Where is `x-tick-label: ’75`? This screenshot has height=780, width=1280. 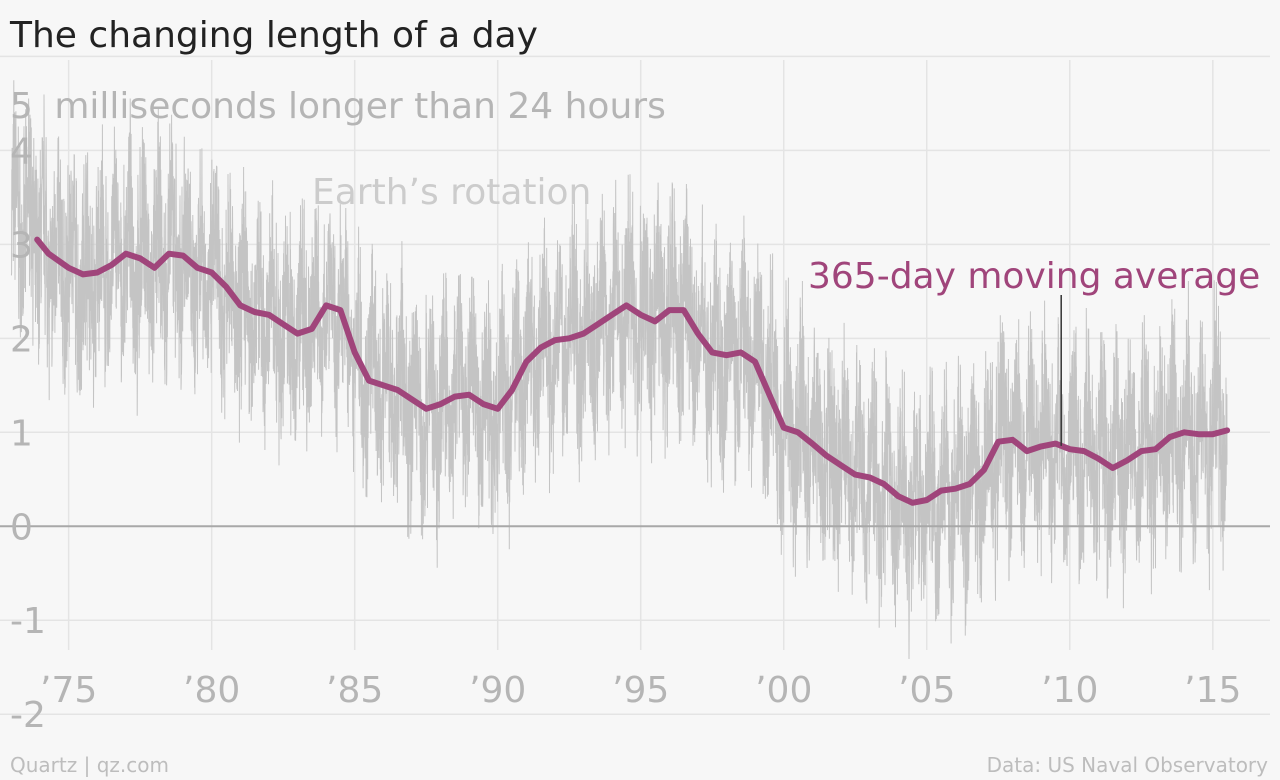
x-tick-label: ’75 is located at coordinates (68, 690).